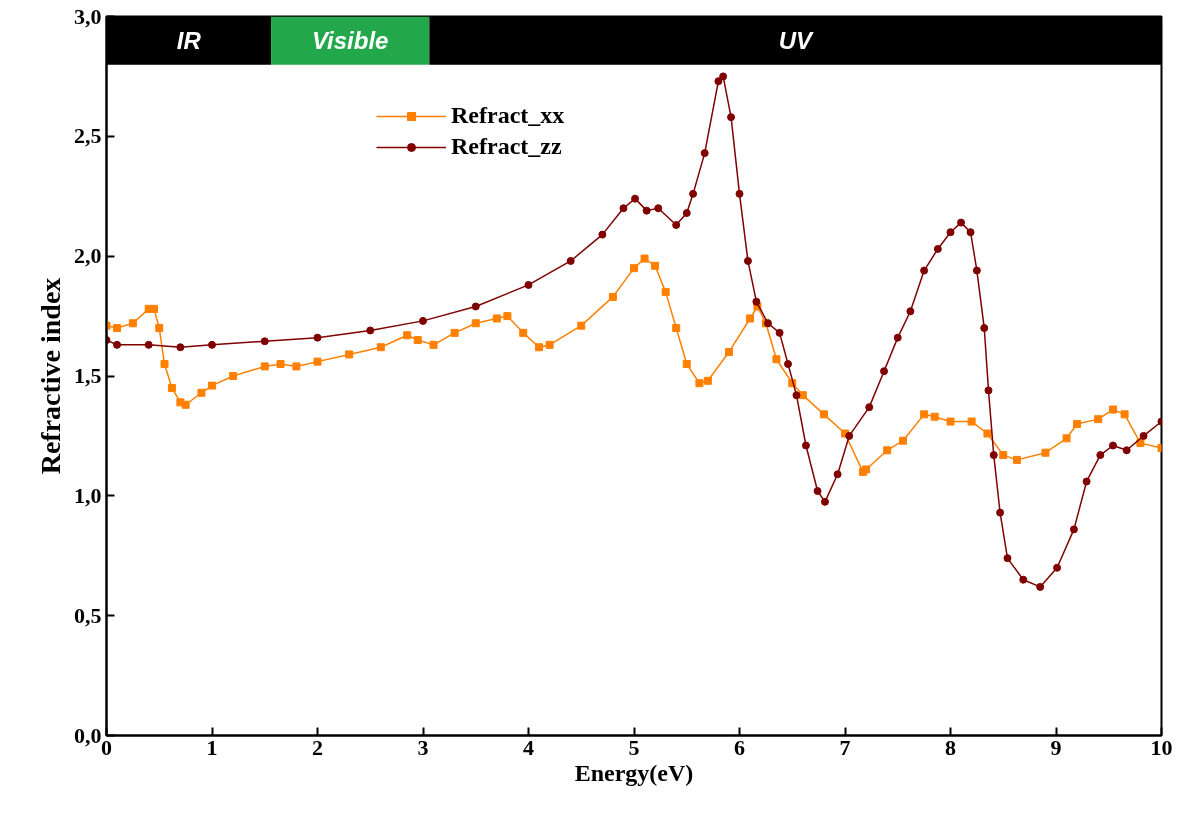 The width and height of the screenshot is (1192, 823). Describe the element at coordinates (88, 375) in the screenshot. I see `y-tick-label: 1,5` at that location.